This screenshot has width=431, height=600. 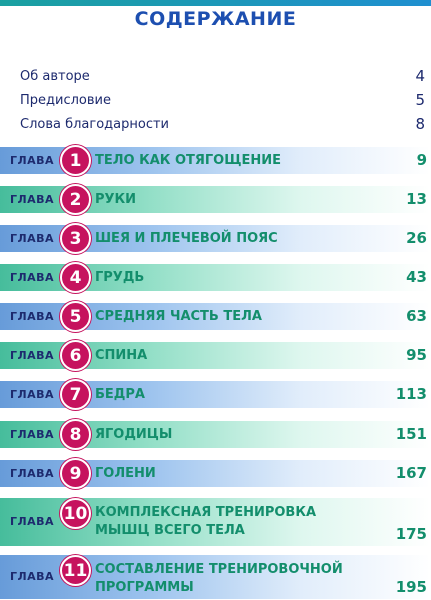 I want to click on chapter-title-line: ТЕЛО КАК ОТЯГОЩЕНИЕ, so click(x=188, y=160).